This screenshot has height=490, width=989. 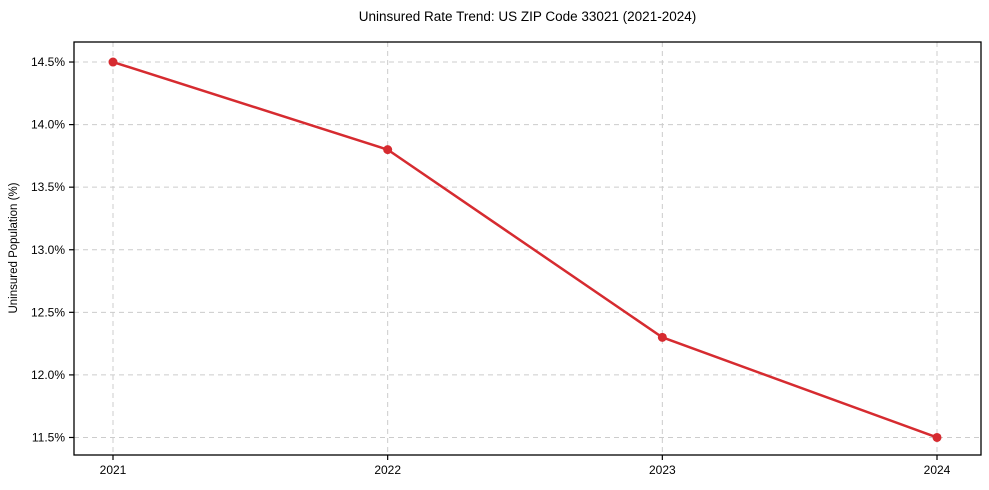 I want to click on x-tick-label-2022: 2022, so click(x=387, y=470).